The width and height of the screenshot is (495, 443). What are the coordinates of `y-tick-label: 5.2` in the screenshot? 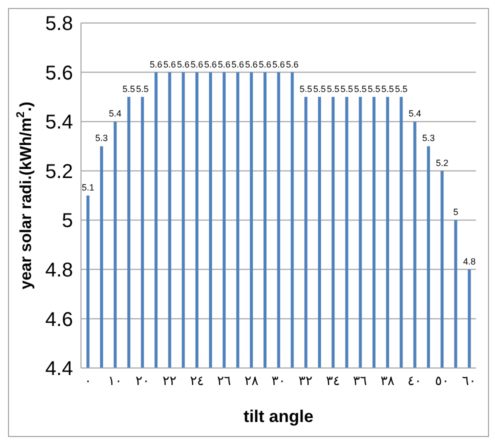 It's located at (59, 171).